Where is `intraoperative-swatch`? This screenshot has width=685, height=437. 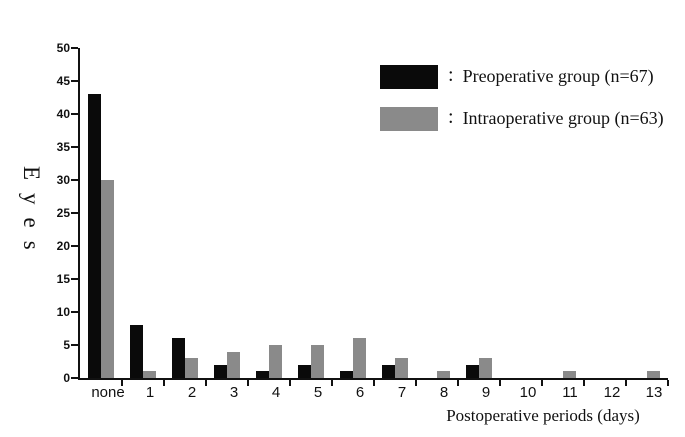 intraoperative-swatch is located at coordinates (409, 118).